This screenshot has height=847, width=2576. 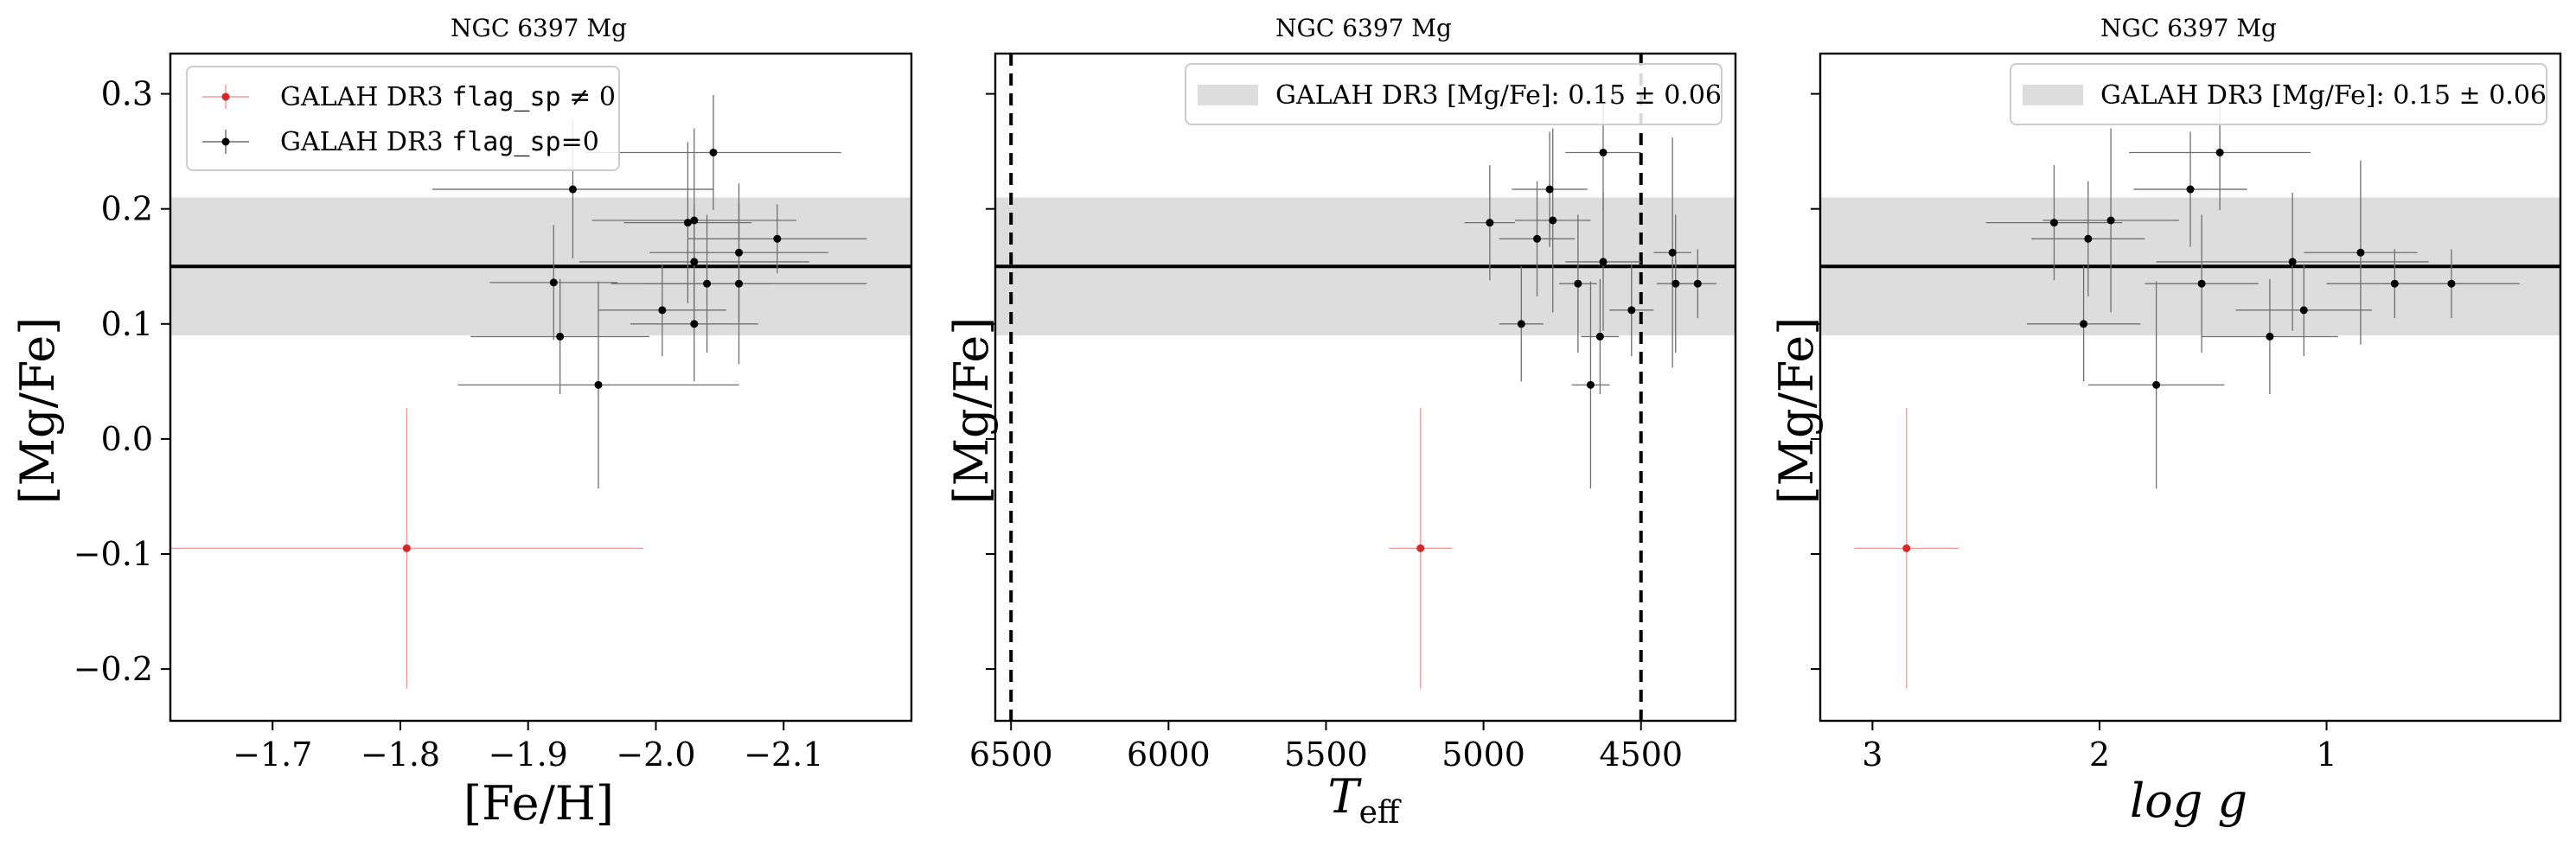 What do you see at coordinates (1326, 755) in the screenshot?
I see `x-tick-label: 5500` at bounding box center [1326, 755].